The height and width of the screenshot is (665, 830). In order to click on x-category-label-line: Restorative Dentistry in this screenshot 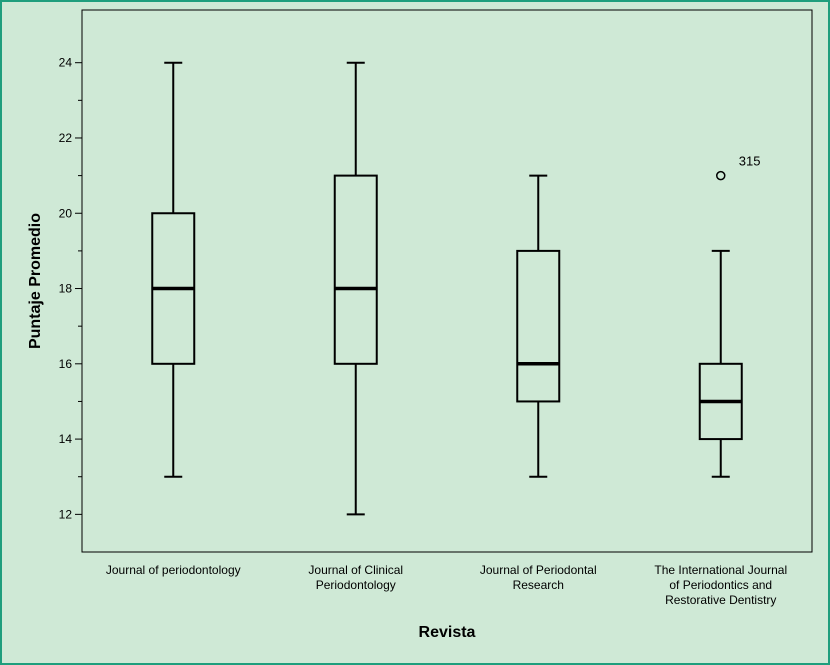, I will do `click(720, 600)`.